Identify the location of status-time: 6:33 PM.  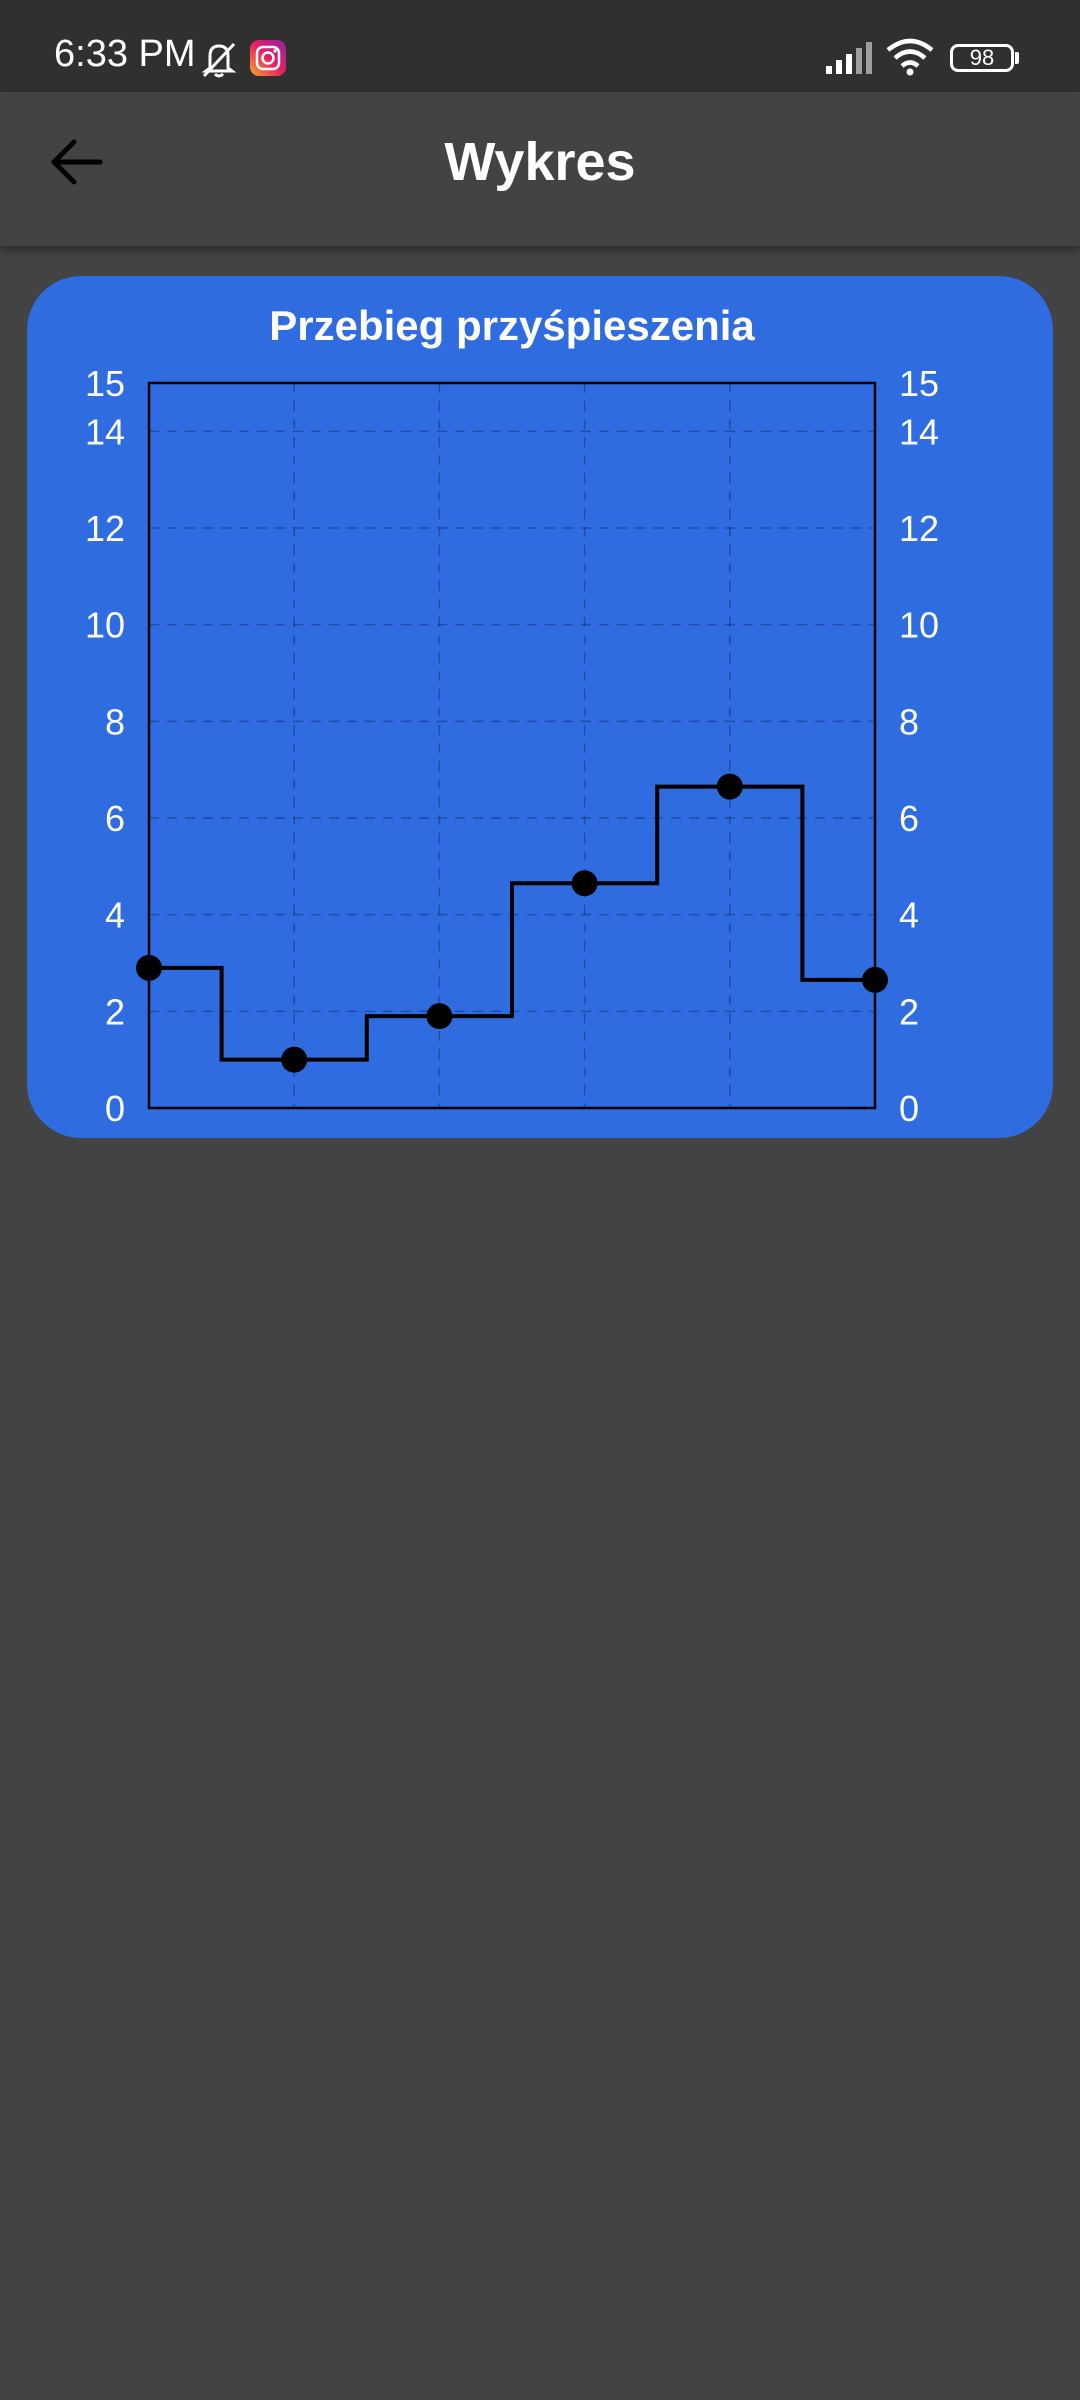
(125, 54).